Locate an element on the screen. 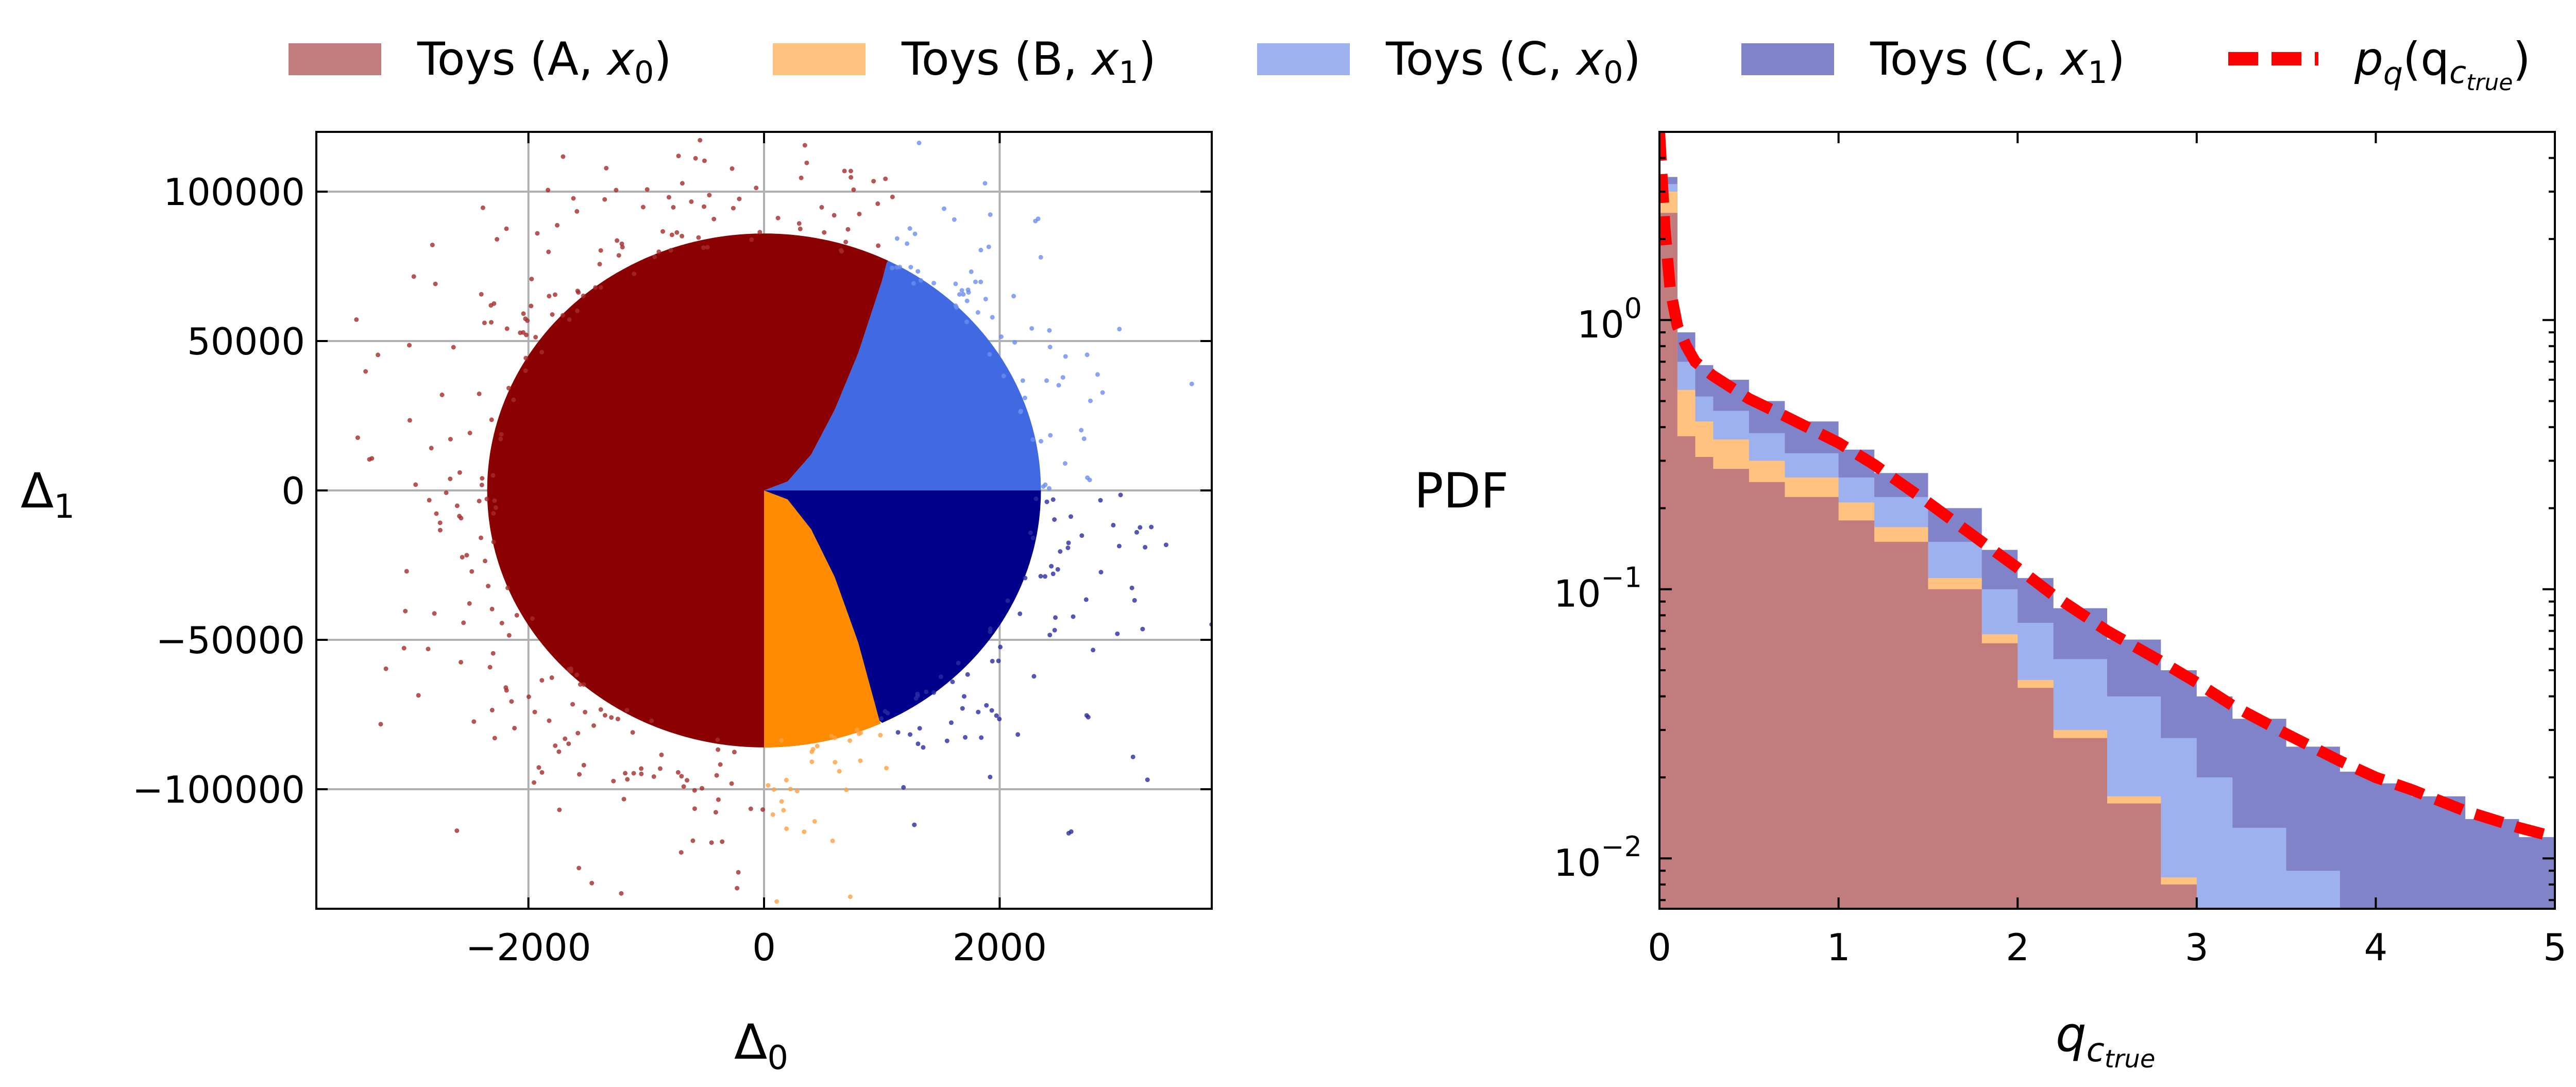 The image size is (2576, 1087). legend-swatch is located at coordinates (1303, 59).